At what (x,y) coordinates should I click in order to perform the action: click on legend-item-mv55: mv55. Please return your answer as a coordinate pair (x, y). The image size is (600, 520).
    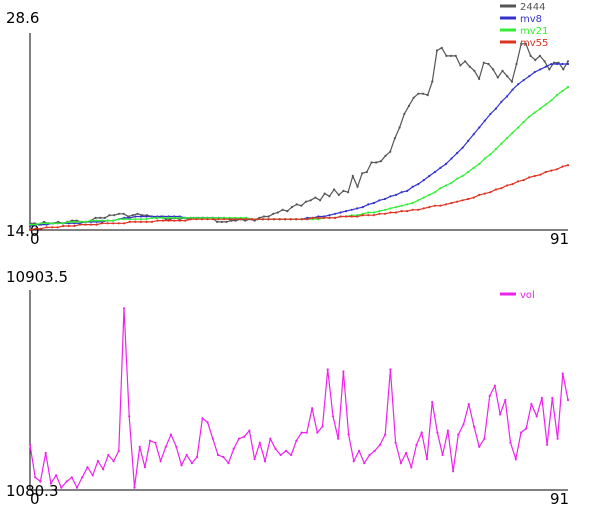
    Looking at the image, I should click on (524, 43).